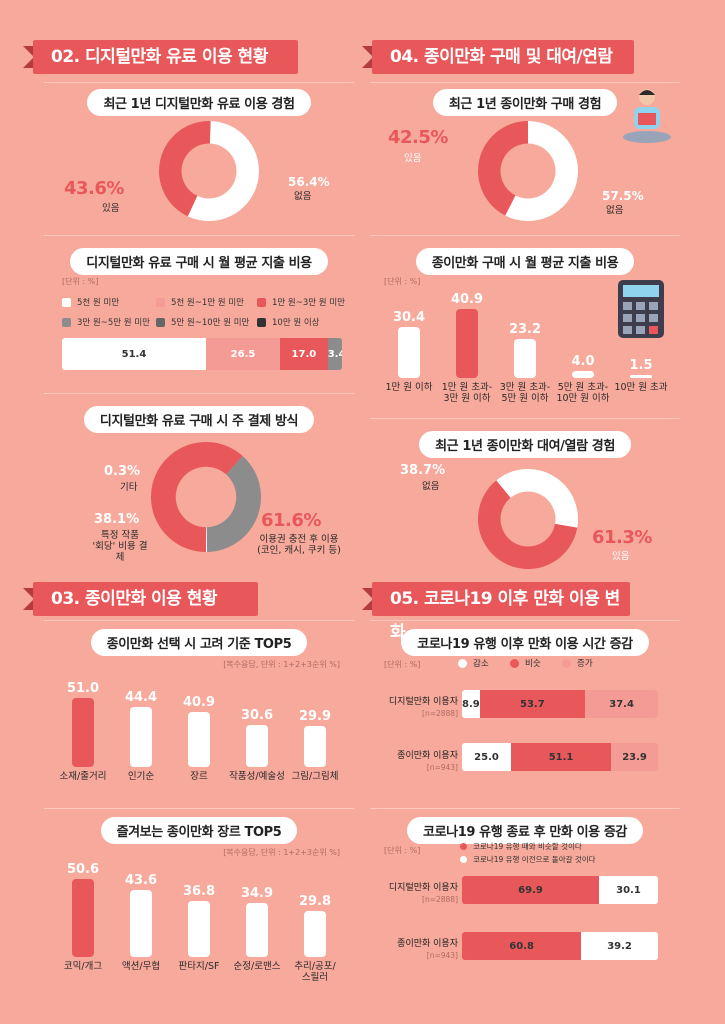  I want to click on bar-value-label: 50.6, so click(83, 870).